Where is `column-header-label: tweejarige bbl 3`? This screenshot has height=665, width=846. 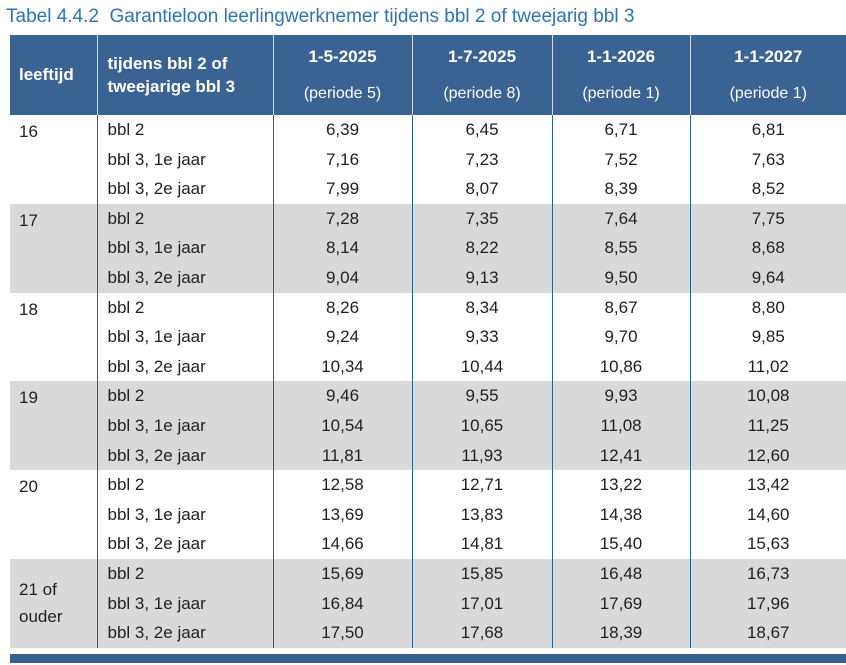 column-header-label: tweejarige bbl 3 is located at coordinates (171, 86).